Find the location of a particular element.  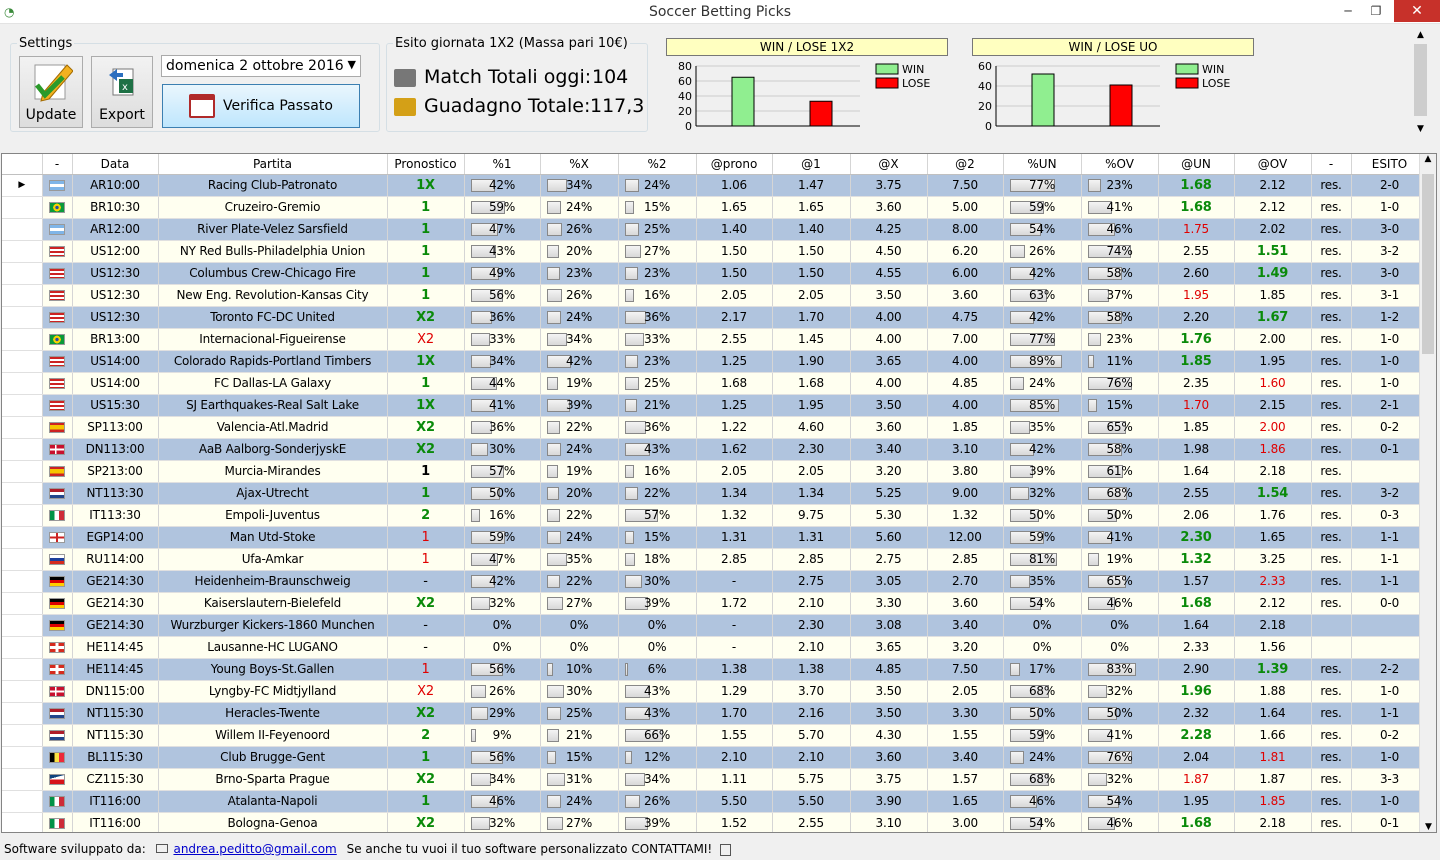

column-header: @1 is located at coordinates (811, 164).